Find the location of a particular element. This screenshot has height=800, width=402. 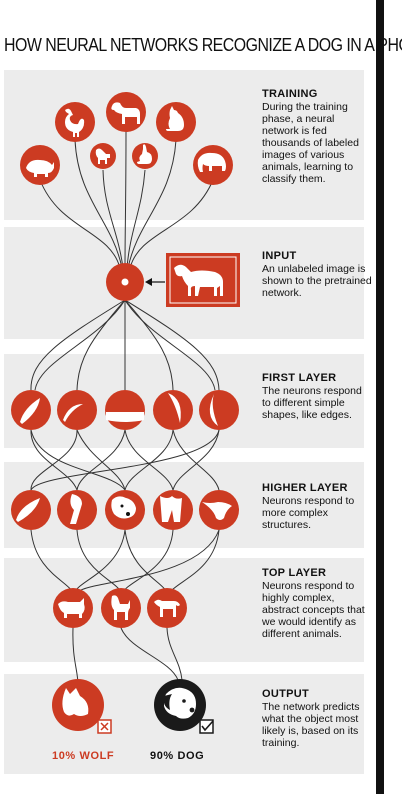

dog-photo-icon is located at coordinates (198, 280).